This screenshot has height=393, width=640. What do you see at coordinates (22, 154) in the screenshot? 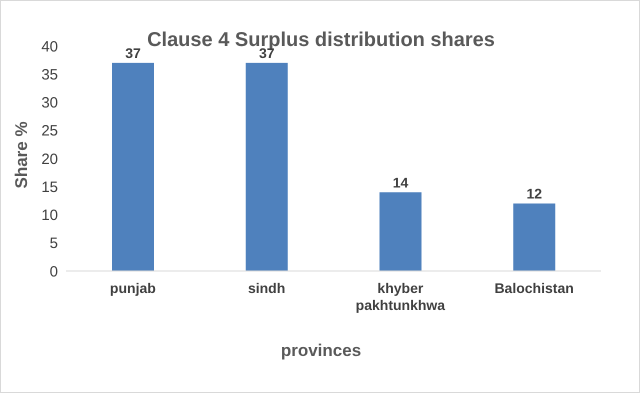
I see `y-axis-title: Share %` at bounding box center [22, 154].